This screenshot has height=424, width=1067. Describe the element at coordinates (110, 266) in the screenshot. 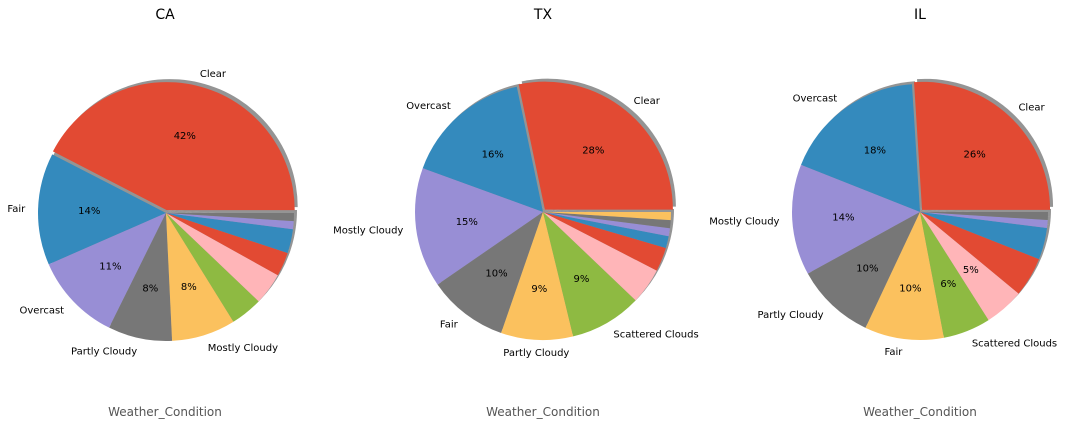

I see `slice-percent-label: 11%` at that location.